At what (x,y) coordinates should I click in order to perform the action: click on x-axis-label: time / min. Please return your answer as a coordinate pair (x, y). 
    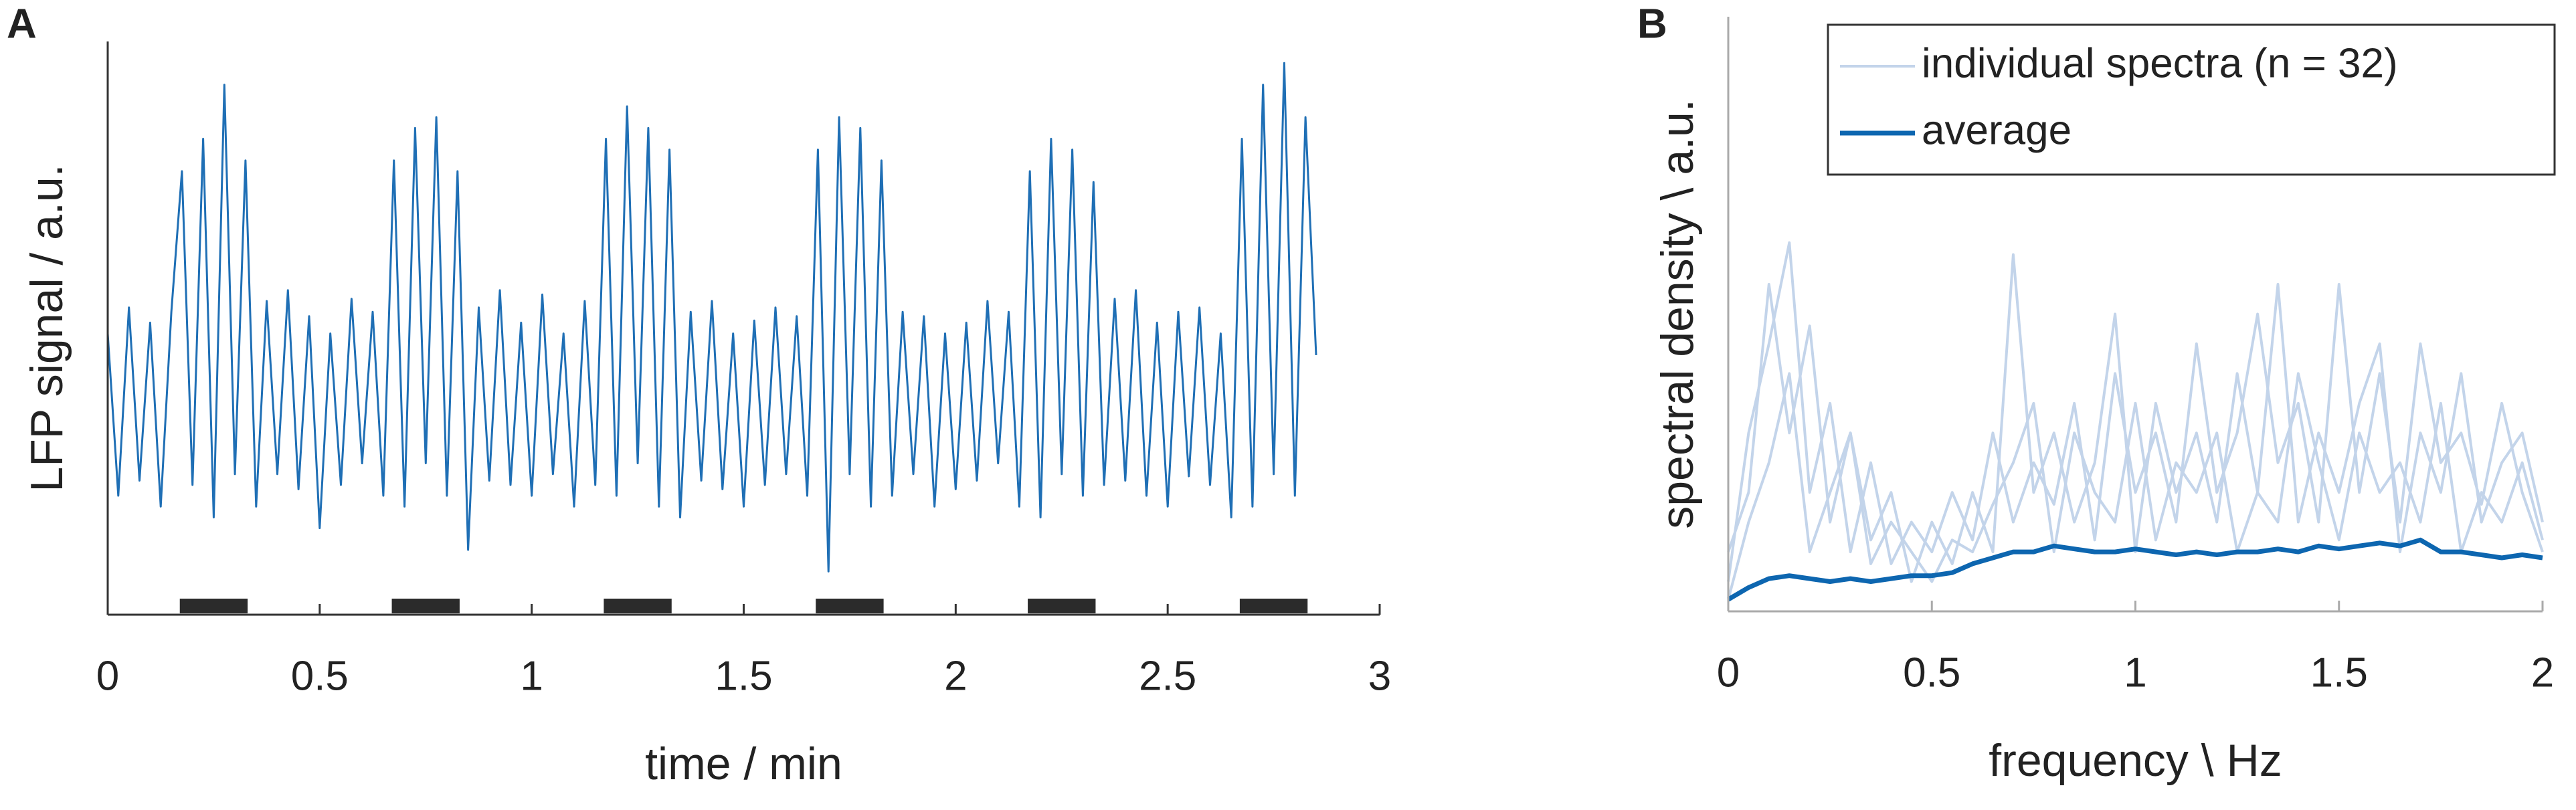
    Looking at the image, I should click on (743, 763).